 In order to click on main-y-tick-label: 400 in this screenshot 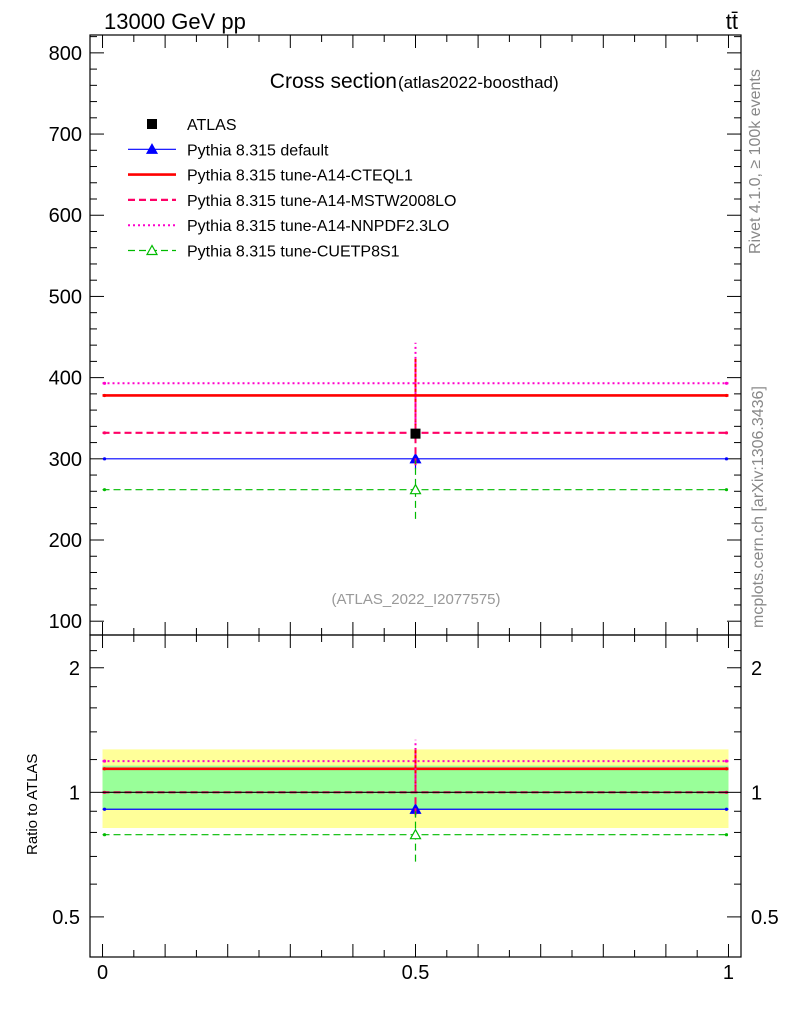, I will do `click(65, 379)`.